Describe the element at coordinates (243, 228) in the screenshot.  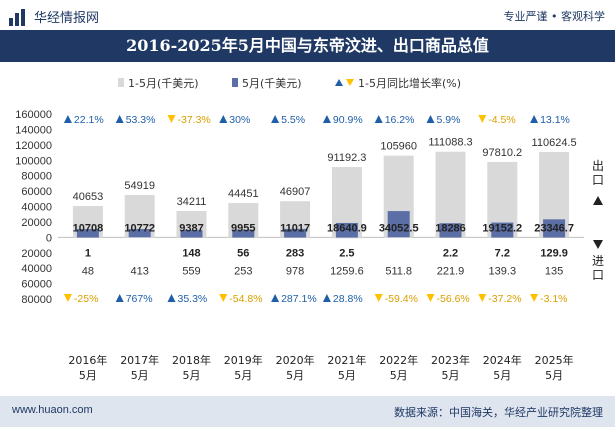
I see `export-month-label: 9955` at that location.